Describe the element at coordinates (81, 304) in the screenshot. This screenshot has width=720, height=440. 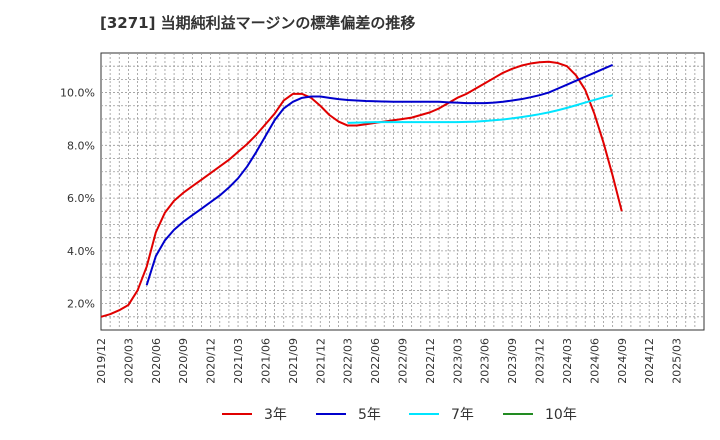
I see `y-tick-label: 2.0%` at that location.